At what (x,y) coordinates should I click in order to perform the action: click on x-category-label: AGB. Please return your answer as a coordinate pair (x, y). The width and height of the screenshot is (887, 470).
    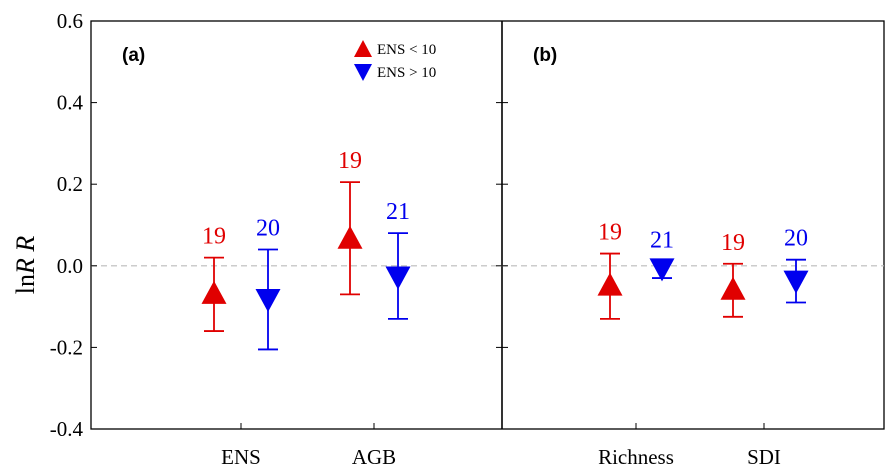
    Looking at the image, I should click on (374, 457).